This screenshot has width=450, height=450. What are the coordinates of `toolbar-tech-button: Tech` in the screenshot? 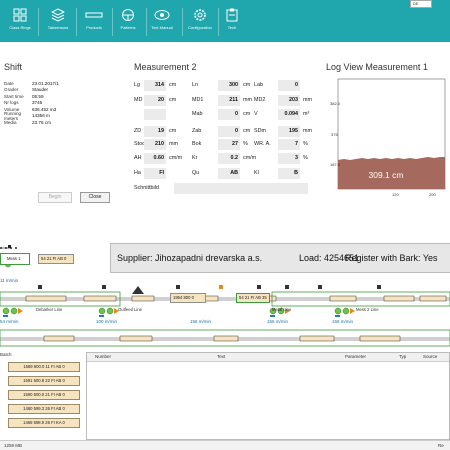 It's located at (232, 23).